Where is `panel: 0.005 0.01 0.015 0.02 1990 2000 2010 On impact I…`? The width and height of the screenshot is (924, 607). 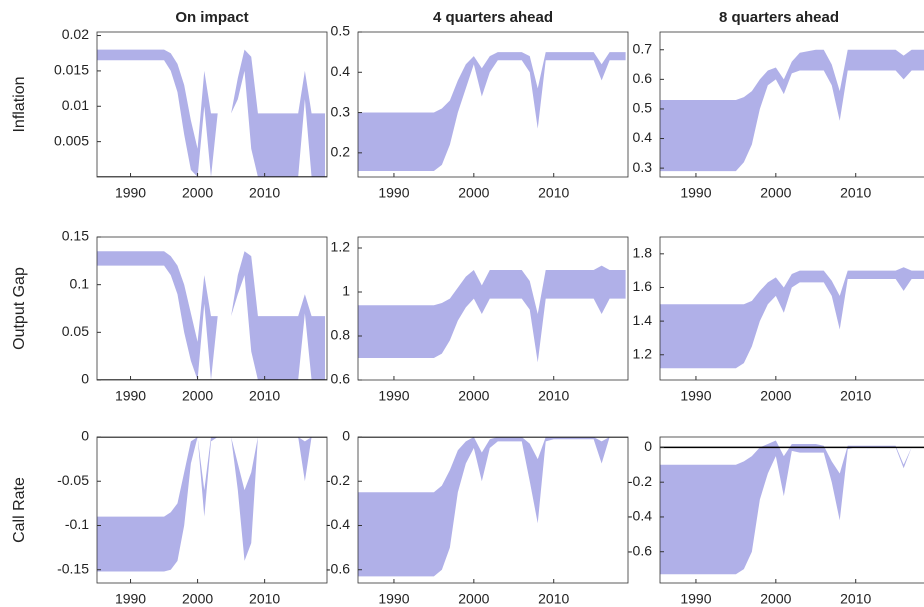
panel: 0.005 0.01 0.015 0.02 1990 2000 2010 On impact I… is located at coordinates (169, 105).